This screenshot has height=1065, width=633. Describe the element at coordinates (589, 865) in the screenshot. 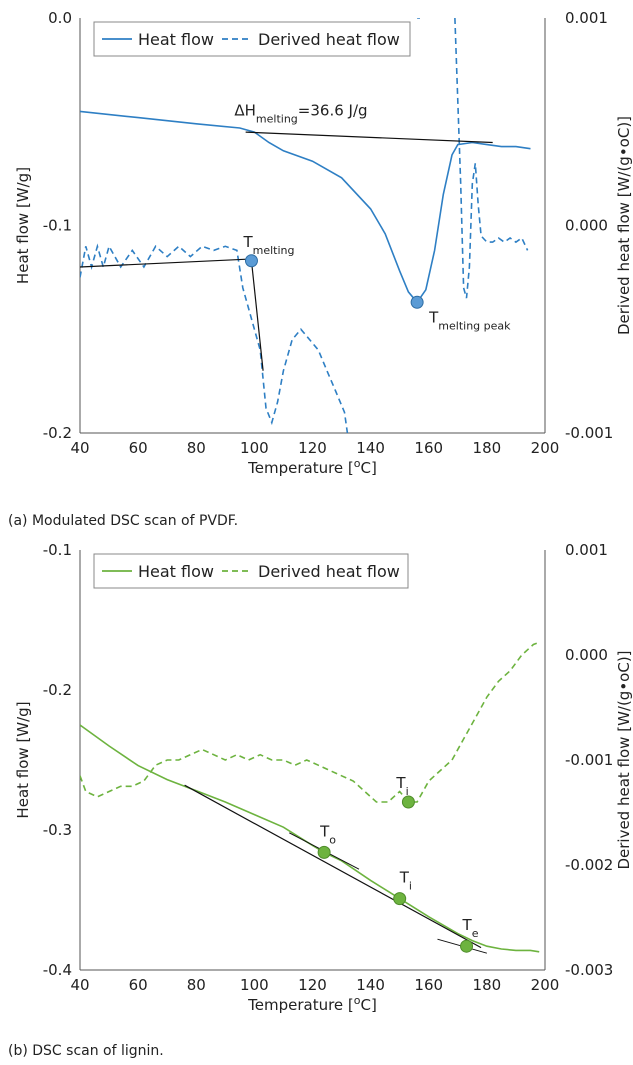

I see `y2-tick-label: -0.002` at that location.